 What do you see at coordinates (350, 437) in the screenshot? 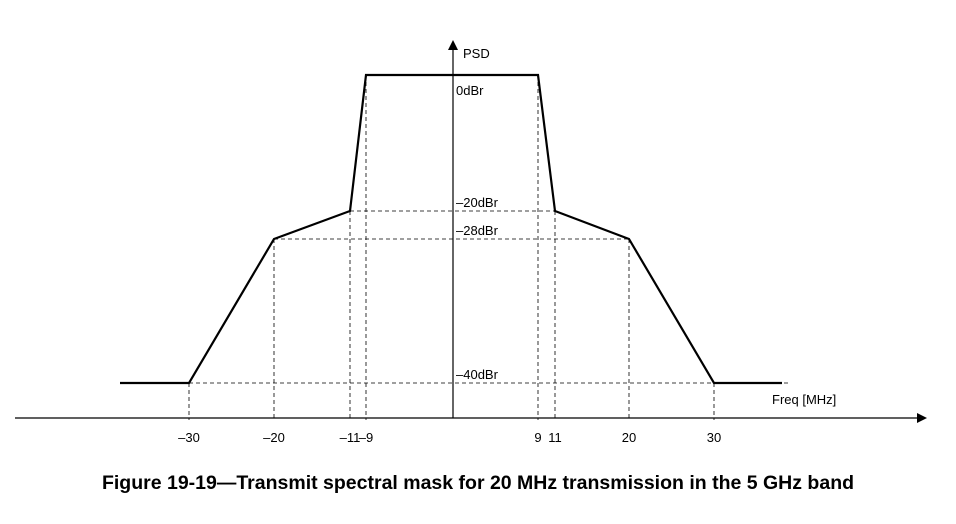
I see `x-tick-label: –11` at bounding box center [350, 437].